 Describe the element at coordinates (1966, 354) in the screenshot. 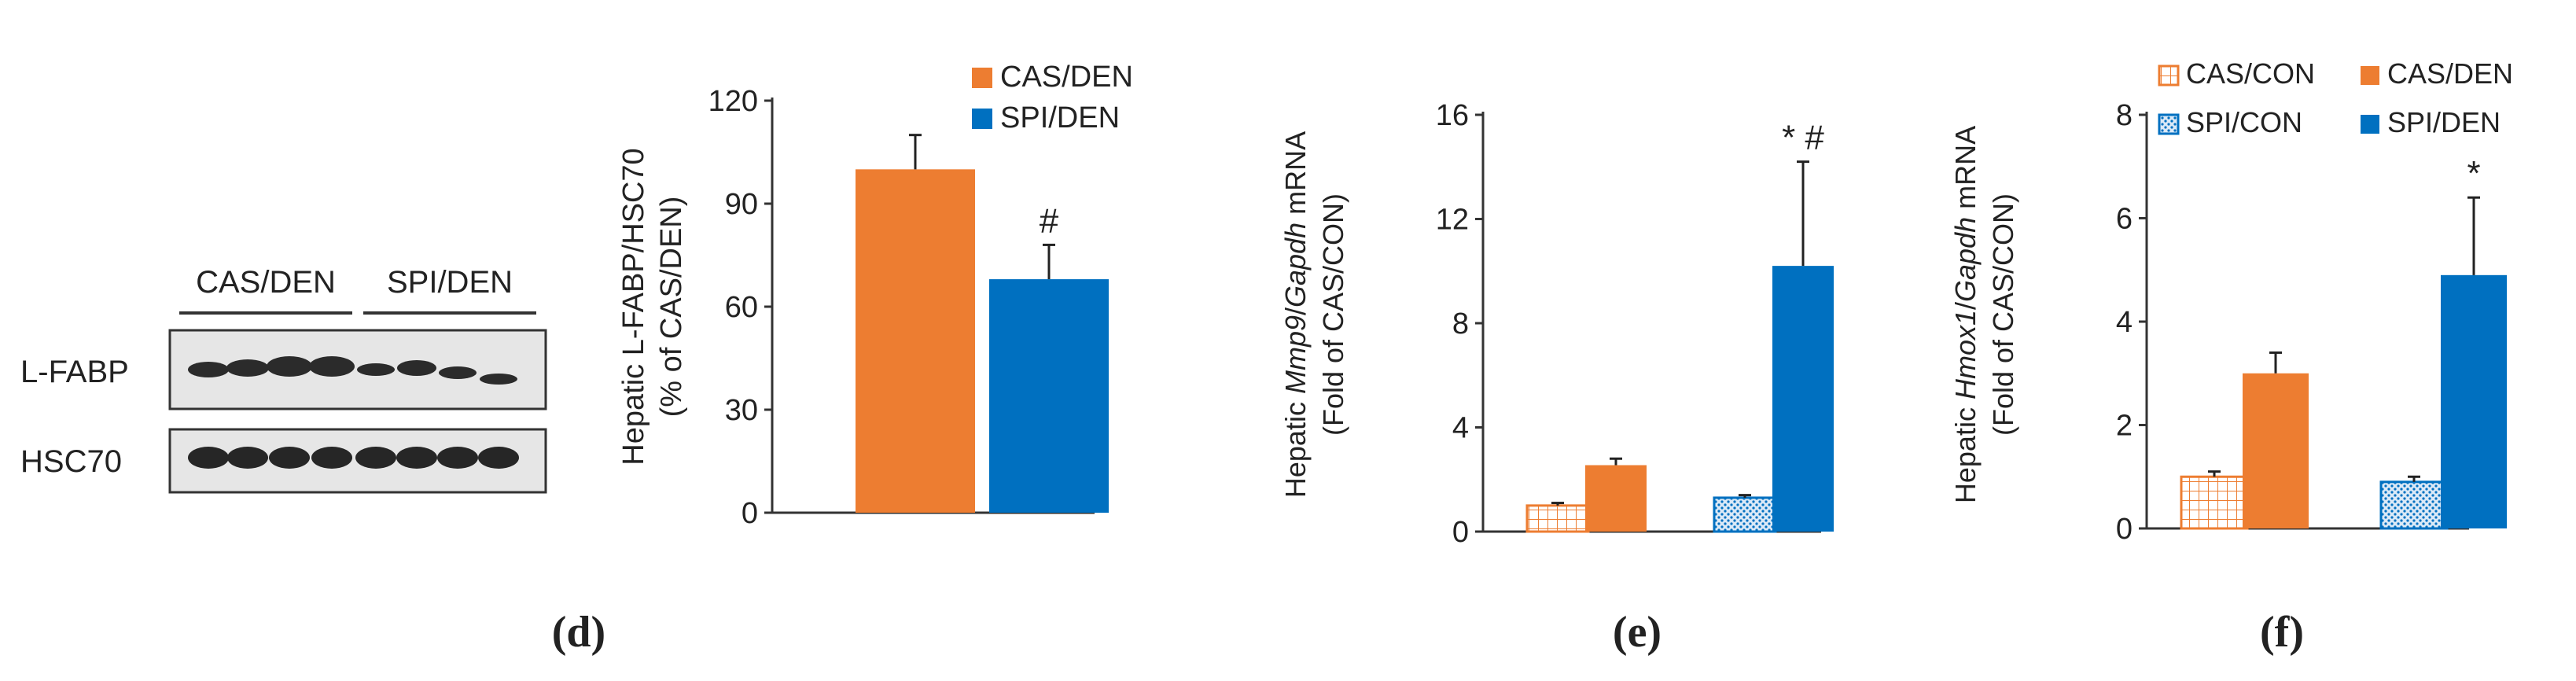

I see `y-axis-label-part: Hmox1` at that location.